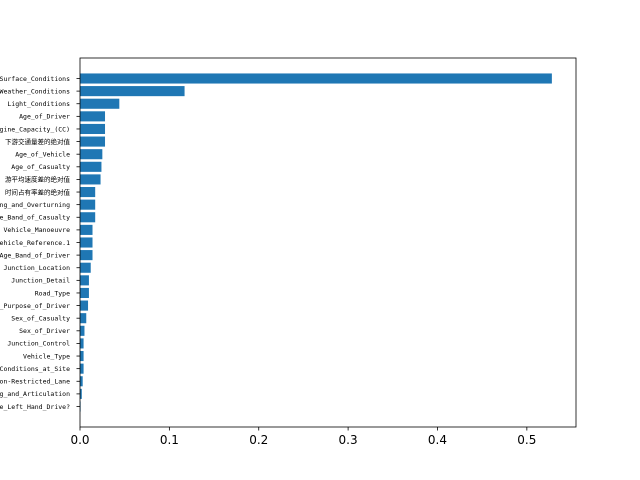  Describe the element at coordinates (38, 344) in the screenshot. I see `y-tick-label: Junction_Control` at that location.